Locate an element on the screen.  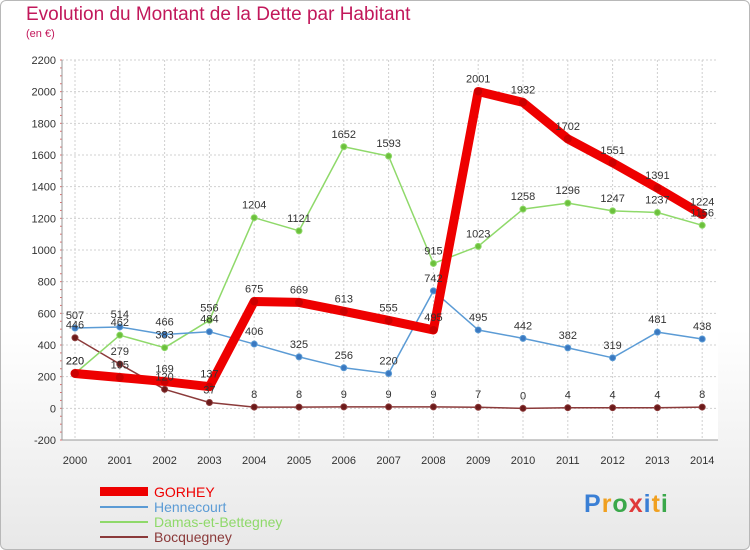
y-tick-label: 400 is located at coordinates (47, 346).